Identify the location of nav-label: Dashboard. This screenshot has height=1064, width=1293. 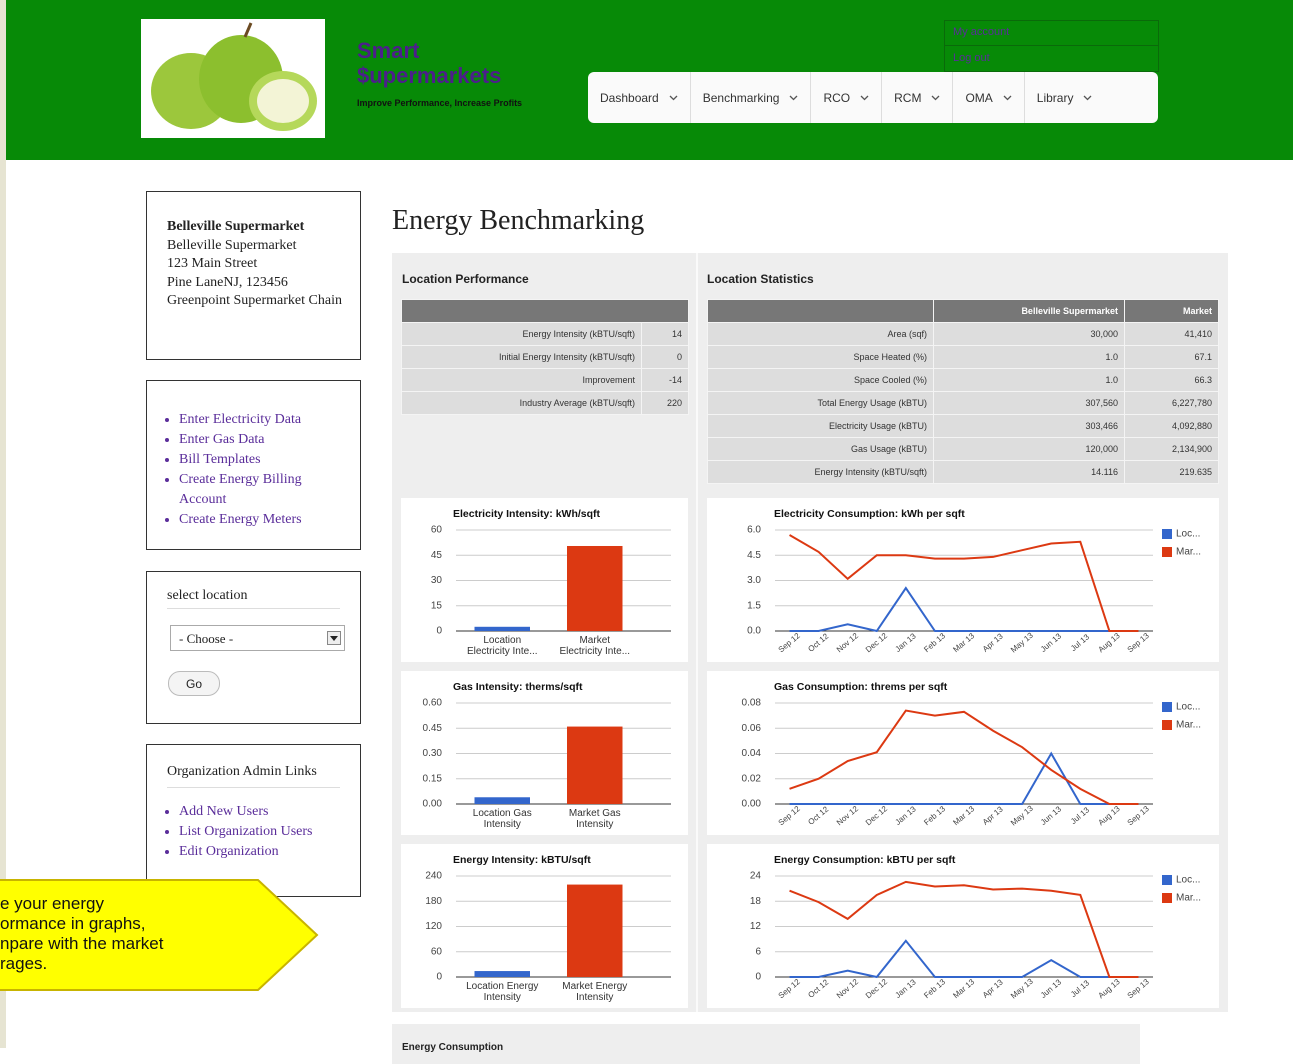
(629, 97).